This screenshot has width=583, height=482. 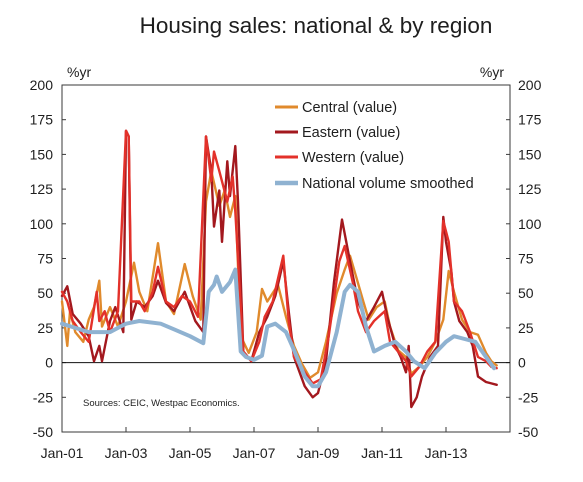 What do you see at coordinates (530, 85) in the screenshot?
I see `y-tick-label-right: 200` at bounding box center [530, 85].